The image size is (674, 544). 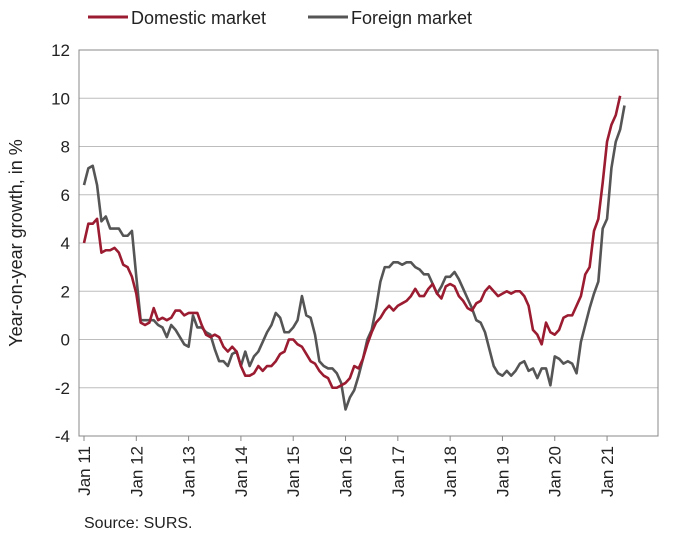 What do you see at coordinates (84, 471) in the screenshot?
I see `x-tick-label: Jan 11` at bounding box center [84, 471].